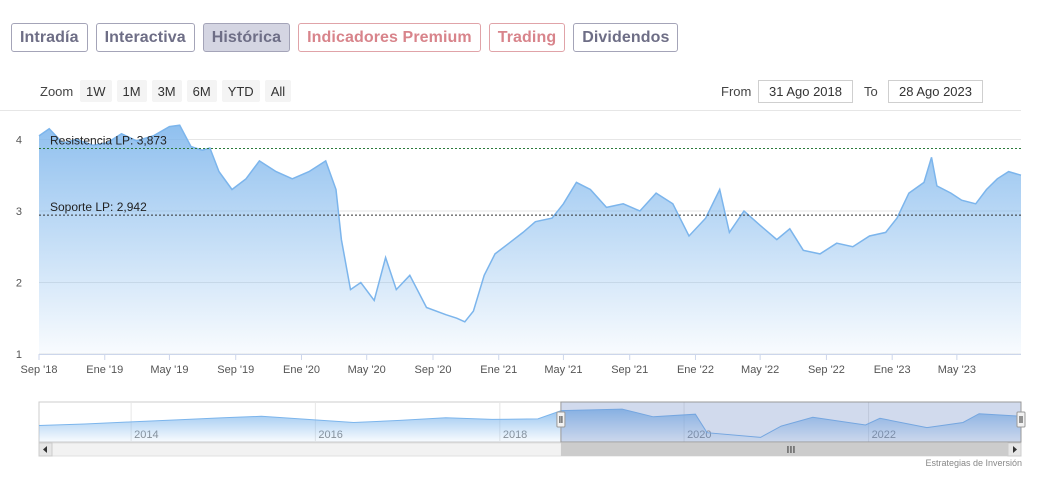 The image size is (1043, 482). Describe the element at coordinates (527, 37) in the screenshot. I see `tab-trading: Trading` at that location.